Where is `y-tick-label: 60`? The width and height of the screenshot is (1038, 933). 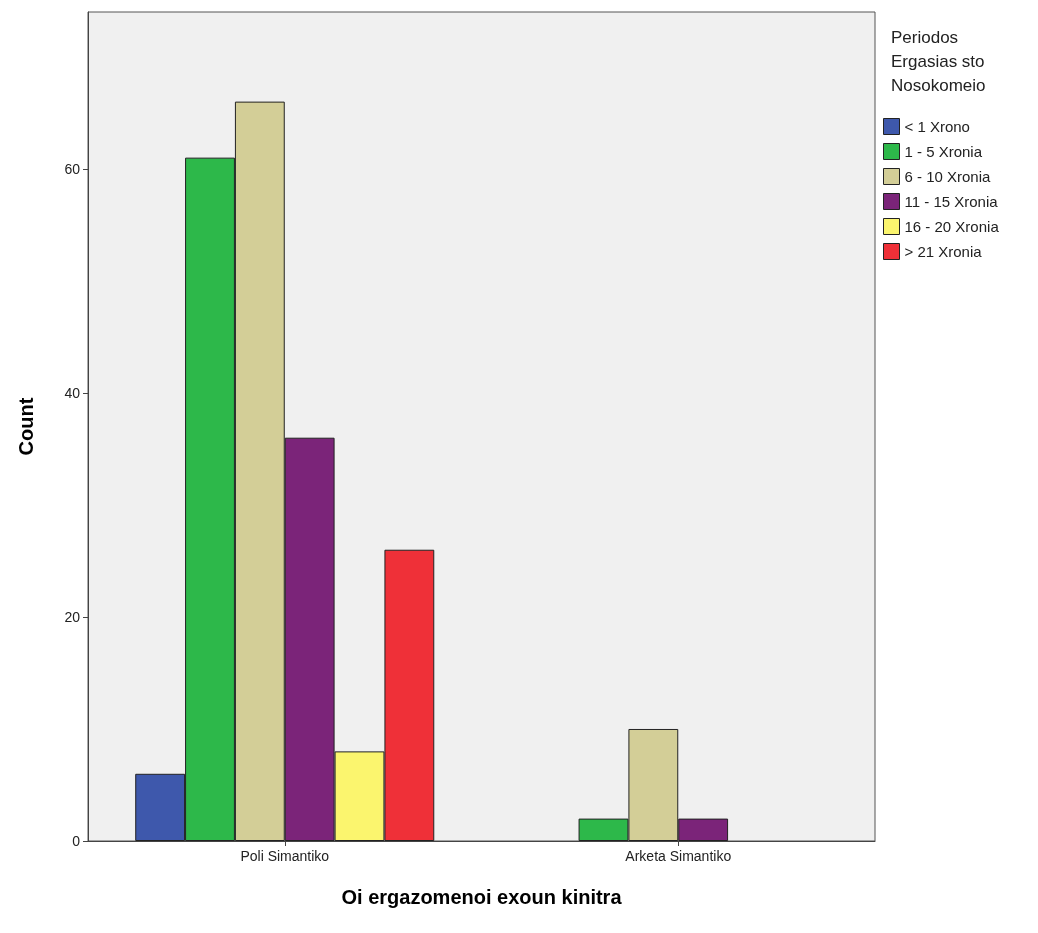
y-tick-label: 60 is located at coordinates (72, 168).